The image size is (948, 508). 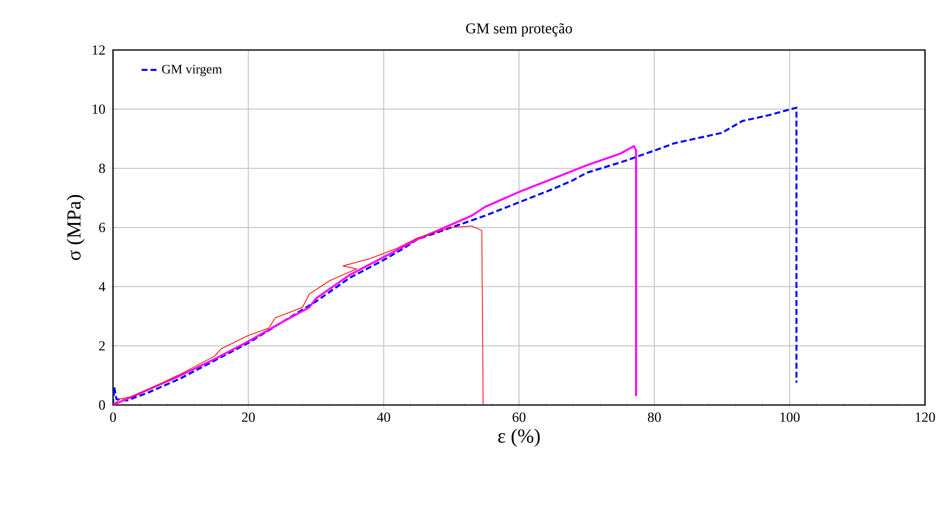 I want to click on y-tick-label: 12, so click(x=98, y=50).